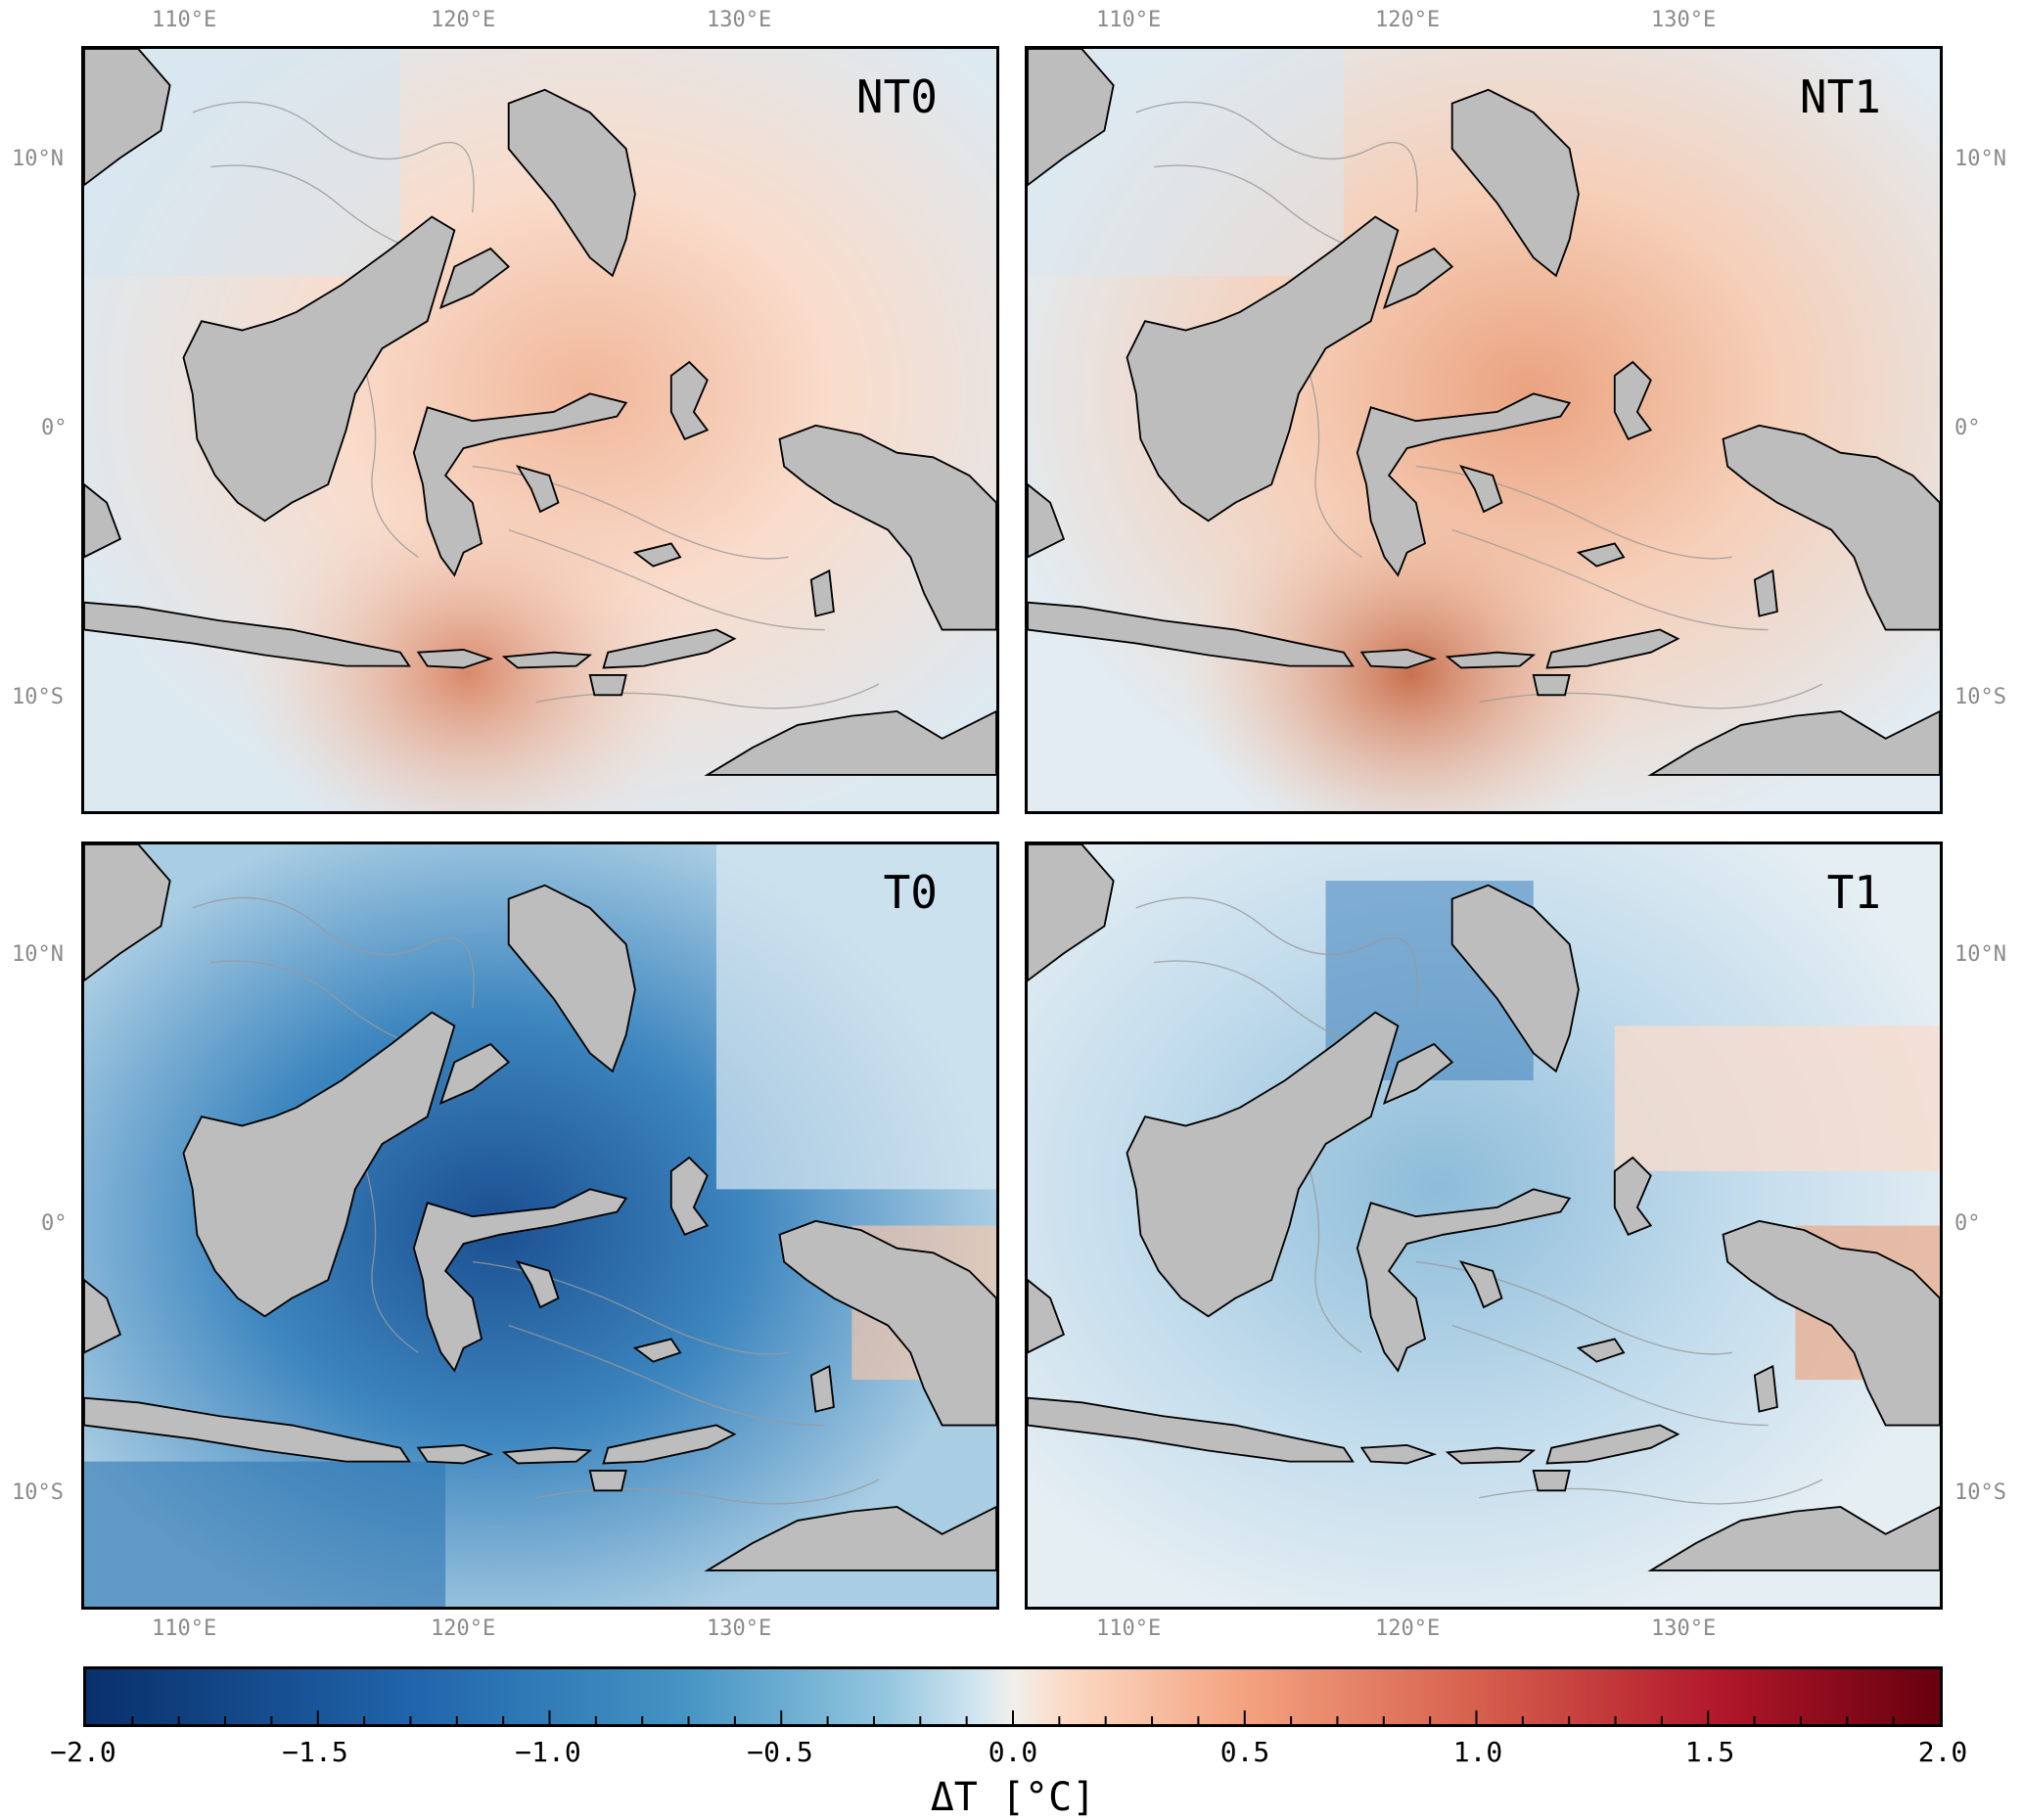 Image resolution: width=2023 pixels, height=1820 pixels. Describe the element at coordinates (1942, 1752) in the screenshot. I see `colorbar-tick-label: 2.0` at that location.